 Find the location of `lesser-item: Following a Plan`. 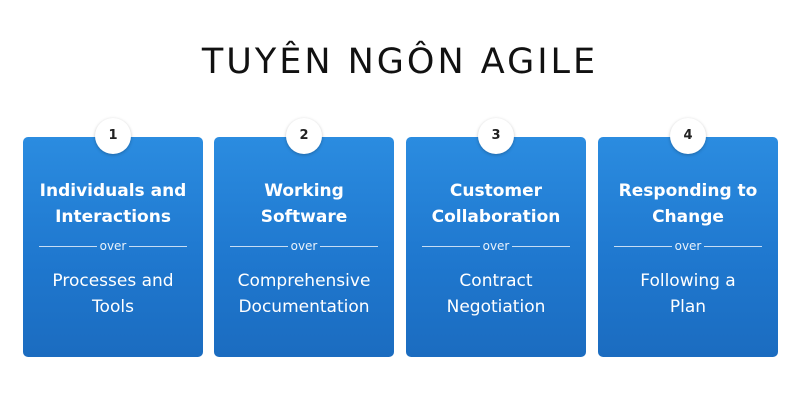

lesser-item: Following a Plan is located at coordinates (688, 294).